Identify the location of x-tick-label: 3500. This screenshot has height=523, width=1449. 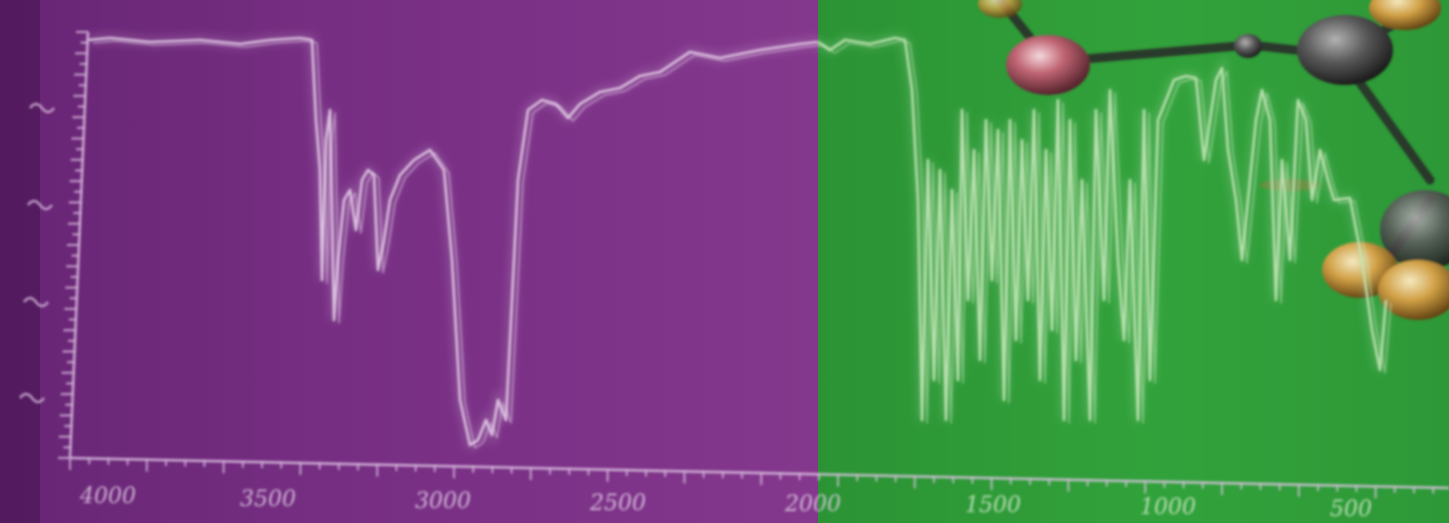
(268, 499).